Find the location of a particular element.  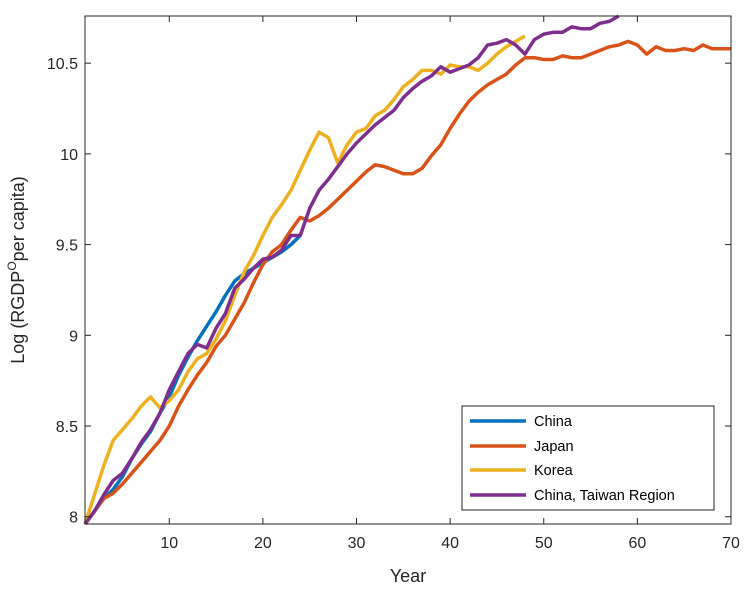

y-axis-label: Log (RGDPOper capita) is located at coordinates (16, 269).